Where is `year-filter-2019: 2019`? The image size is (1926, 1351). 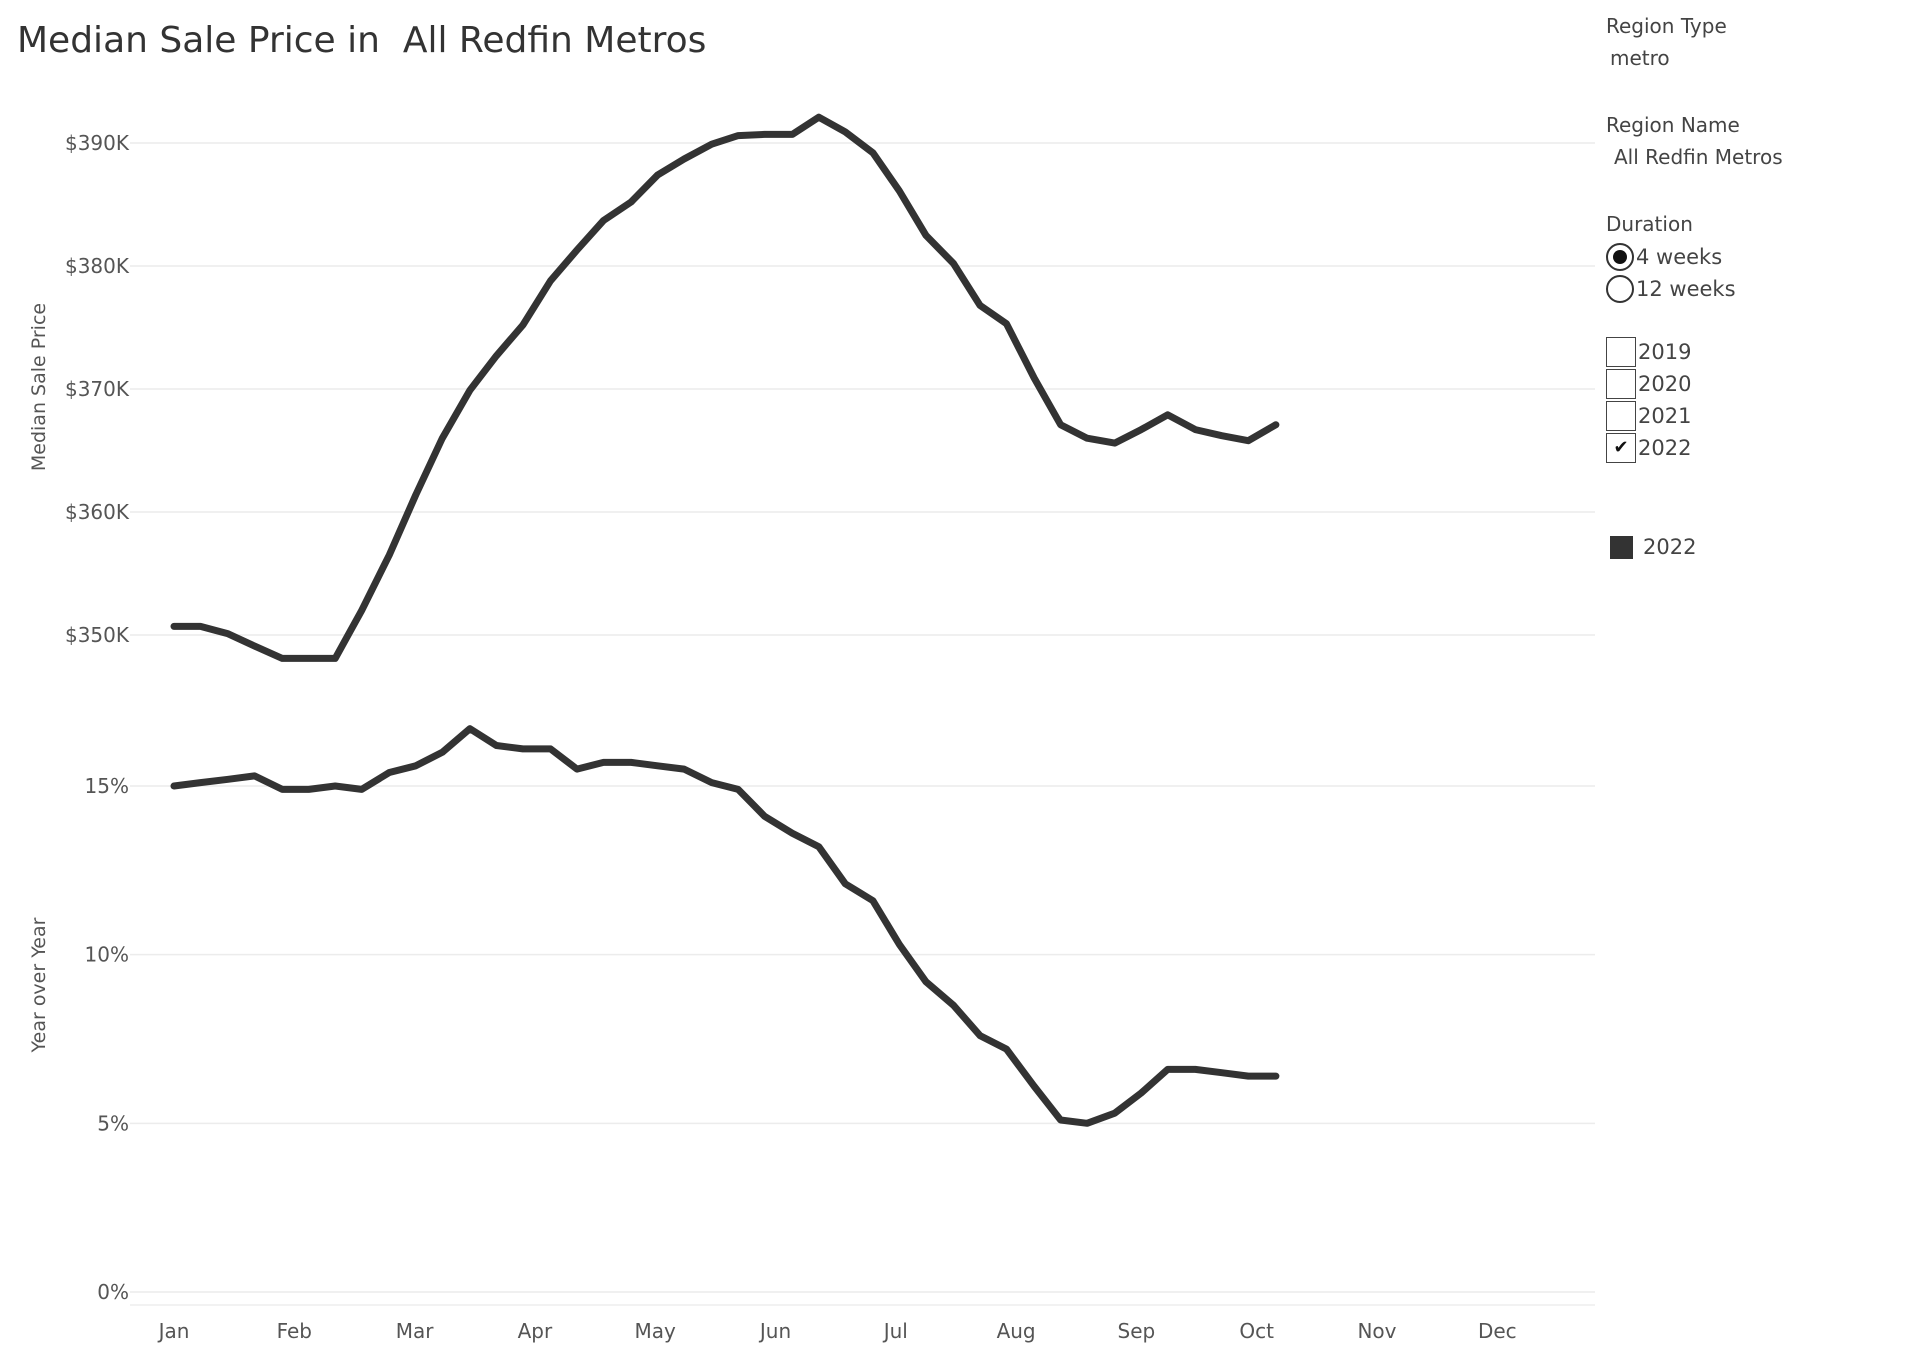
year-filter-2019: 2019 is located at coordinates (1648, 352).